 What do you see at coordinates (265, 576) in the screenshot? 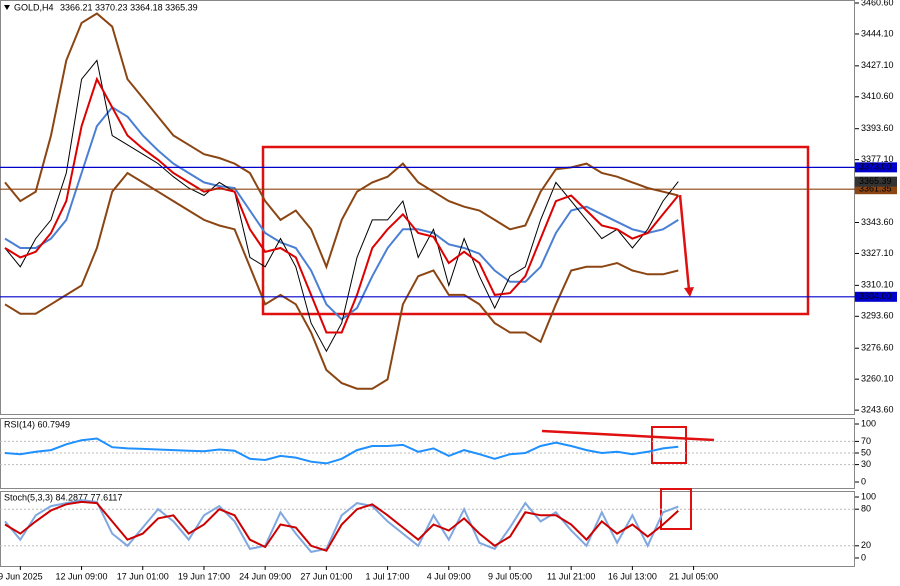
I see `x-tick-label: 24 Jun 09:00` at bounding box center [265, 576].